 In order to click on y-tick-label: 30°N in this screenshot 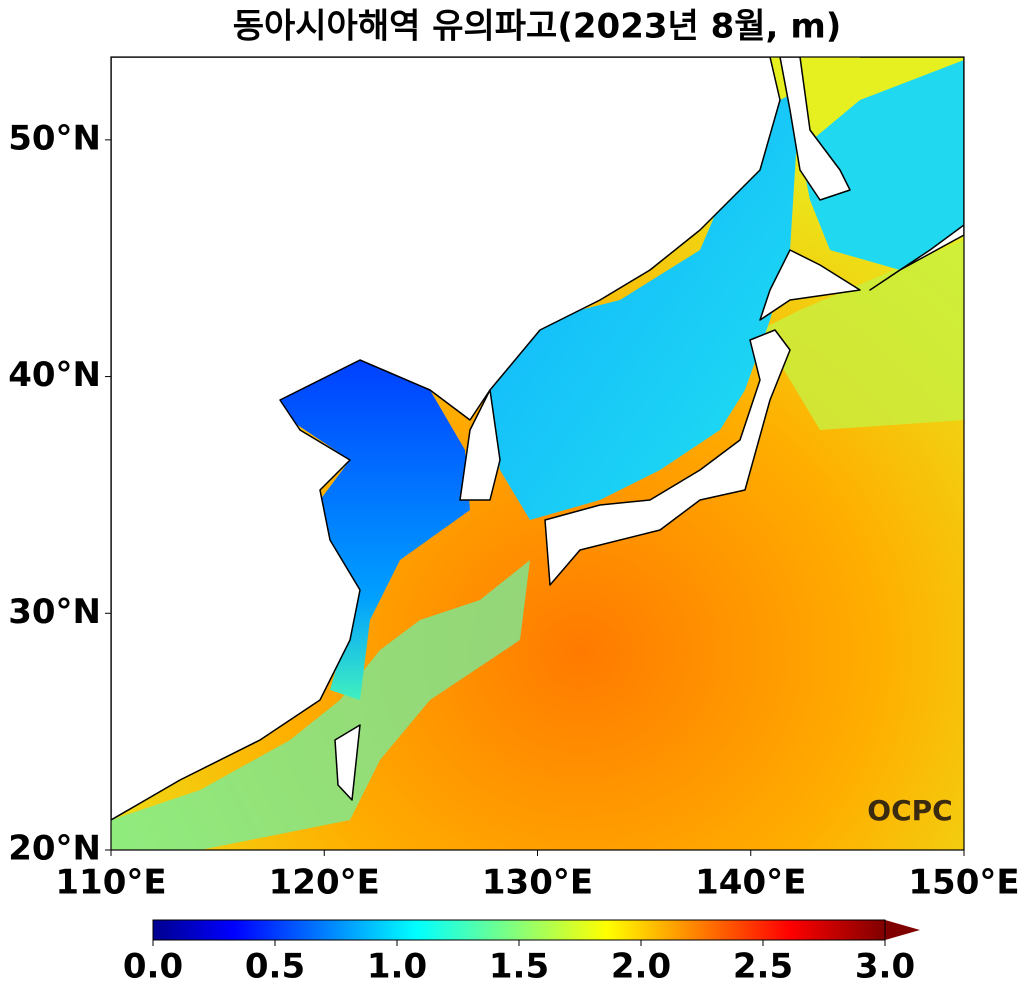, I will do `click(54, 612)`.